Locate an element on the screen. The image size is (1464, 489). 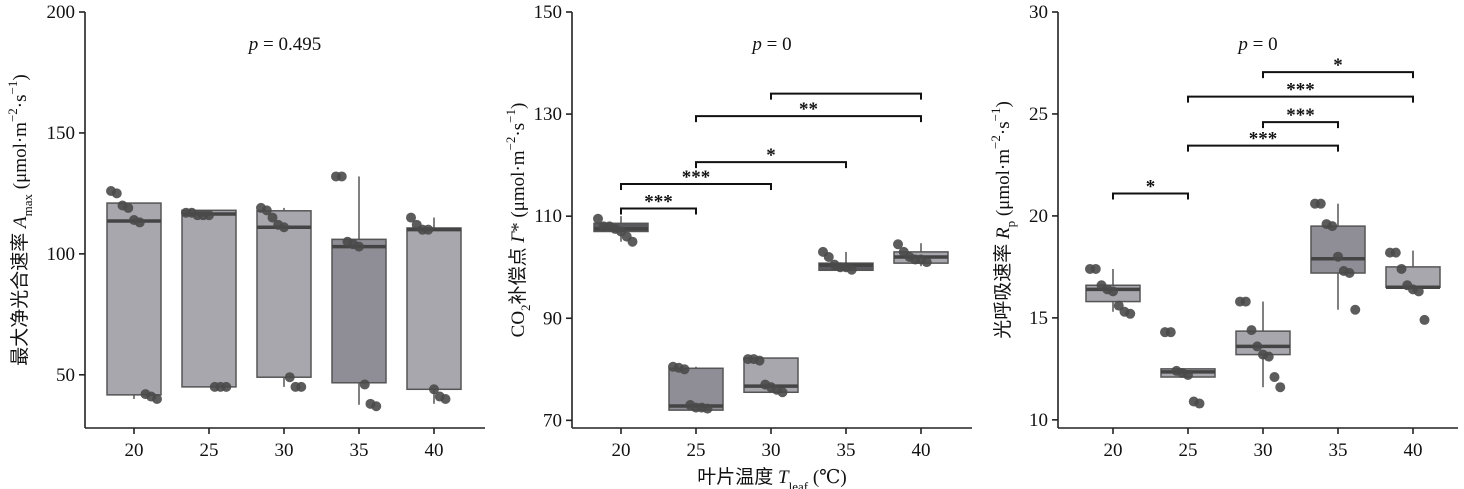
text-part: CO is located at coordinates (518, 324).